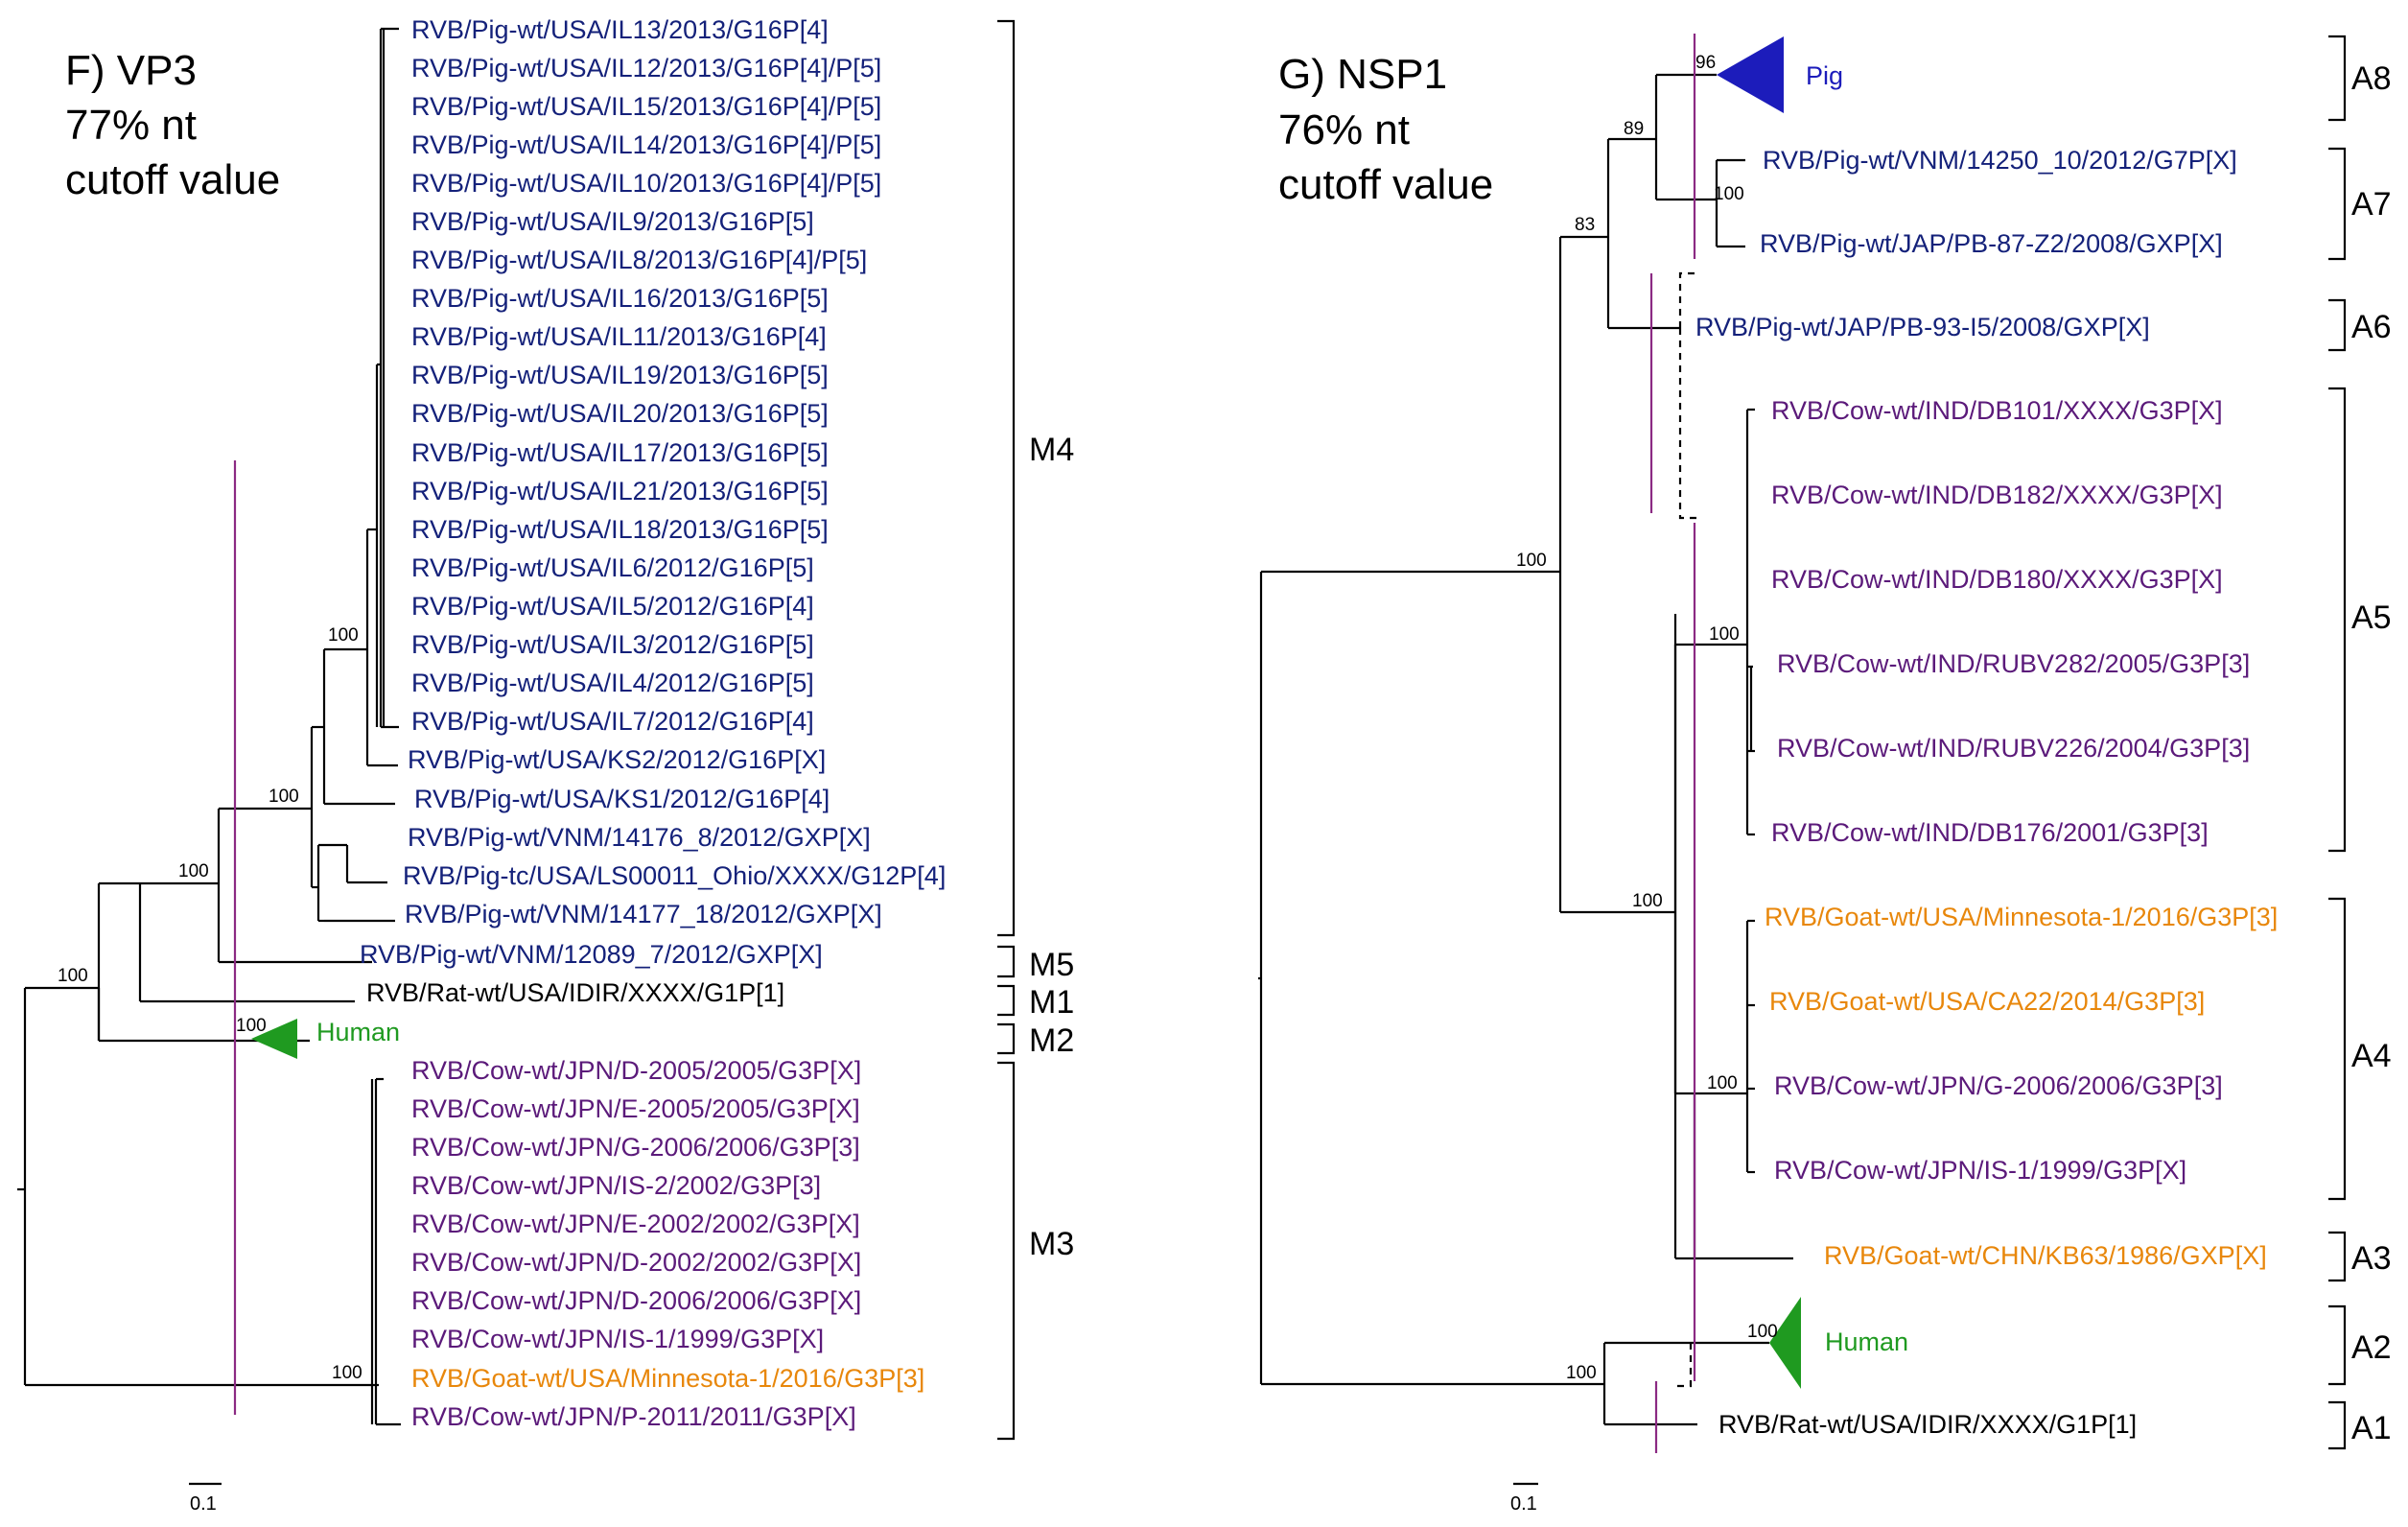 The image size is (2408, 1527). Describe the element at coordinates (2014, 748) in the screenshot. I see `leaf-label: RVB/Cow-wt/IND/RUBV226/2004/G3P[3]` at that location.